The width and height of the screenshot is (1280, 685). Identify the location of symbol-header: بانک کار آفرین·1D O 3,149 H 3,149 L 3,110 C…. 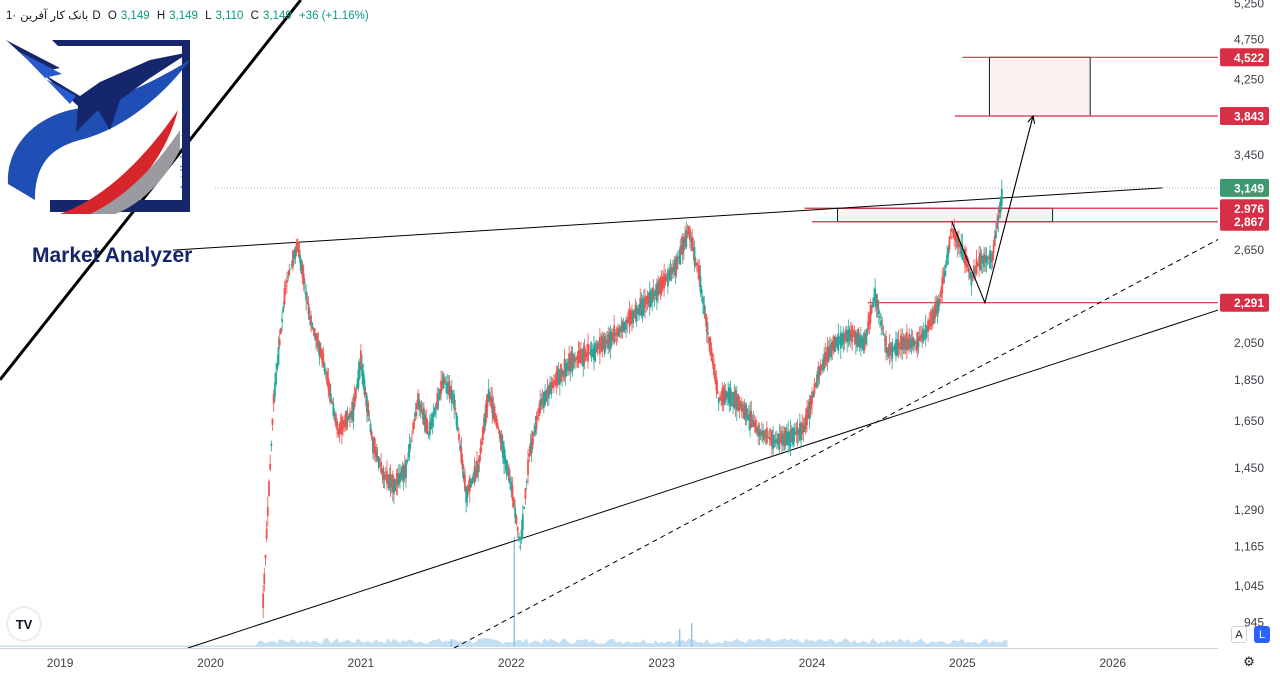
(189, 15).